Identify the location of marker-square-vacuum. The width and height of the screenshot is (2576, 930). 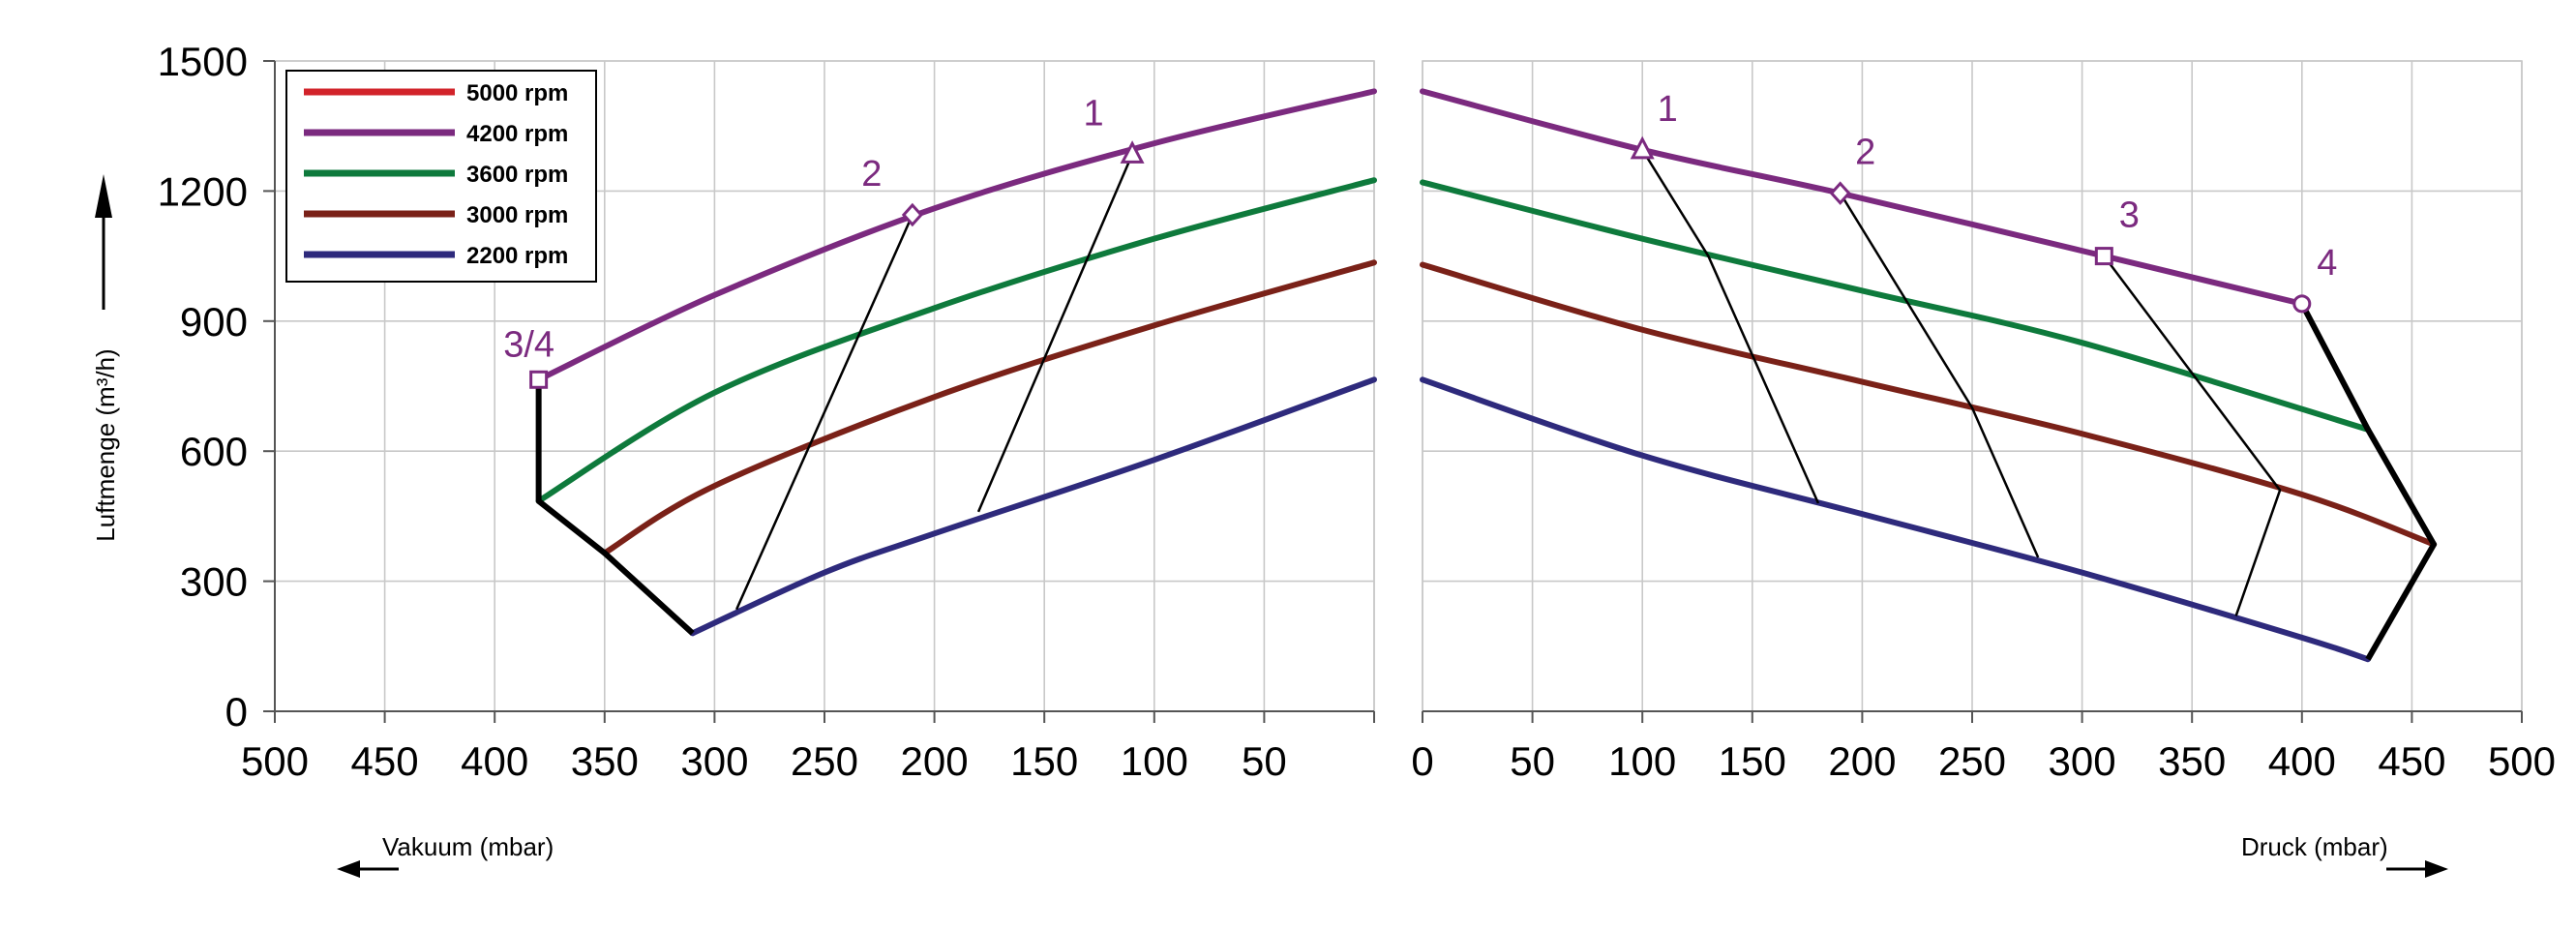
(539, 380).